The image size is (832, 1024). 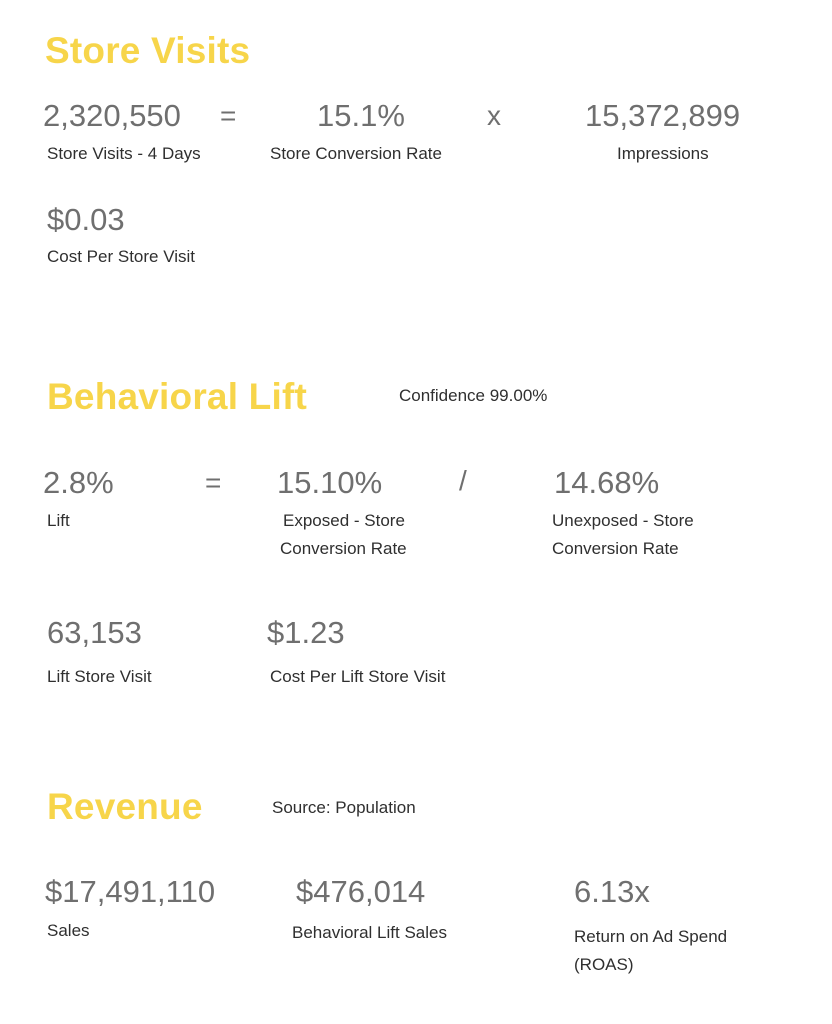 What do you see at coordinates (651, 936) in the screenshot?
I see `roas-label-line1: Return on Ad Spend` at bounding box center [651, 936].